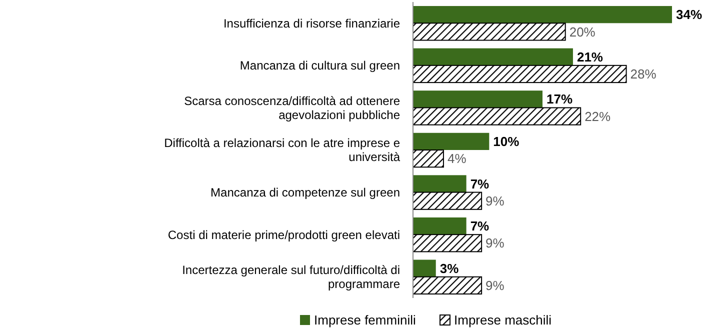  Describe the element at coordinates (450, 268) in the screenshot. I see `data-label: 3%` at that location.